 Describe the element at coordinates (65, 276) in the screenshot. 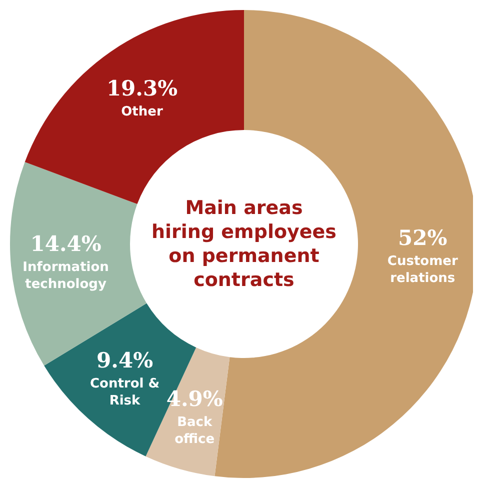

I see `slice-label: Information technology` at that location.